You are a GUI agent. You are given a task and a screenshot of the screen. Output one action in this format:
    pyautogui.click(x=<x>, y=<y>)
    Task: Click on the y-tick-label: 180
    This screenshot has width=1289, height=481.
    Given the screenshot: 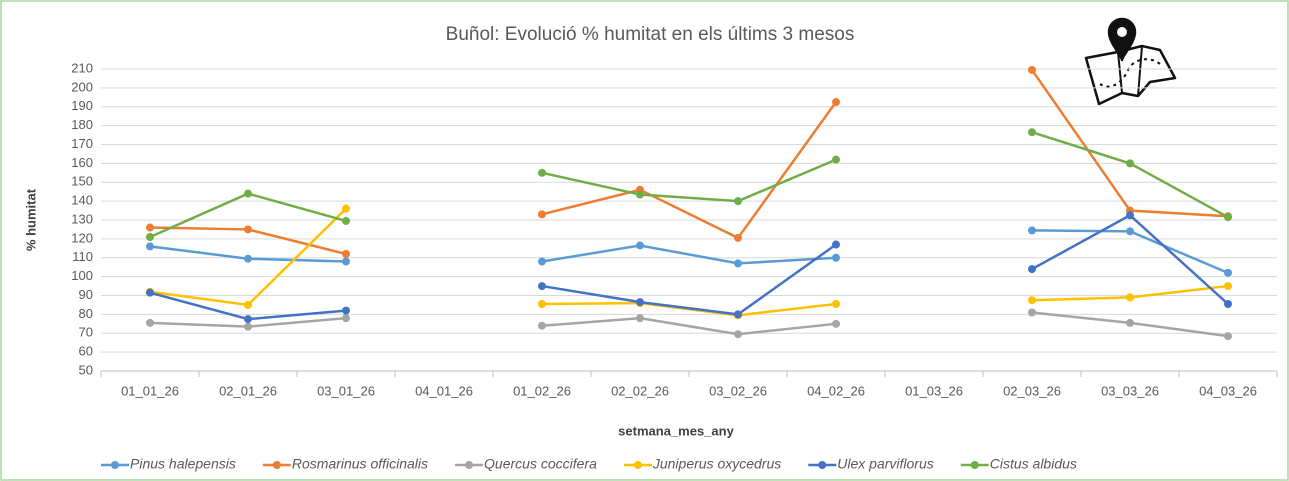 What is the action you would take?
    pyautogui.click(x=82, y=124)
    